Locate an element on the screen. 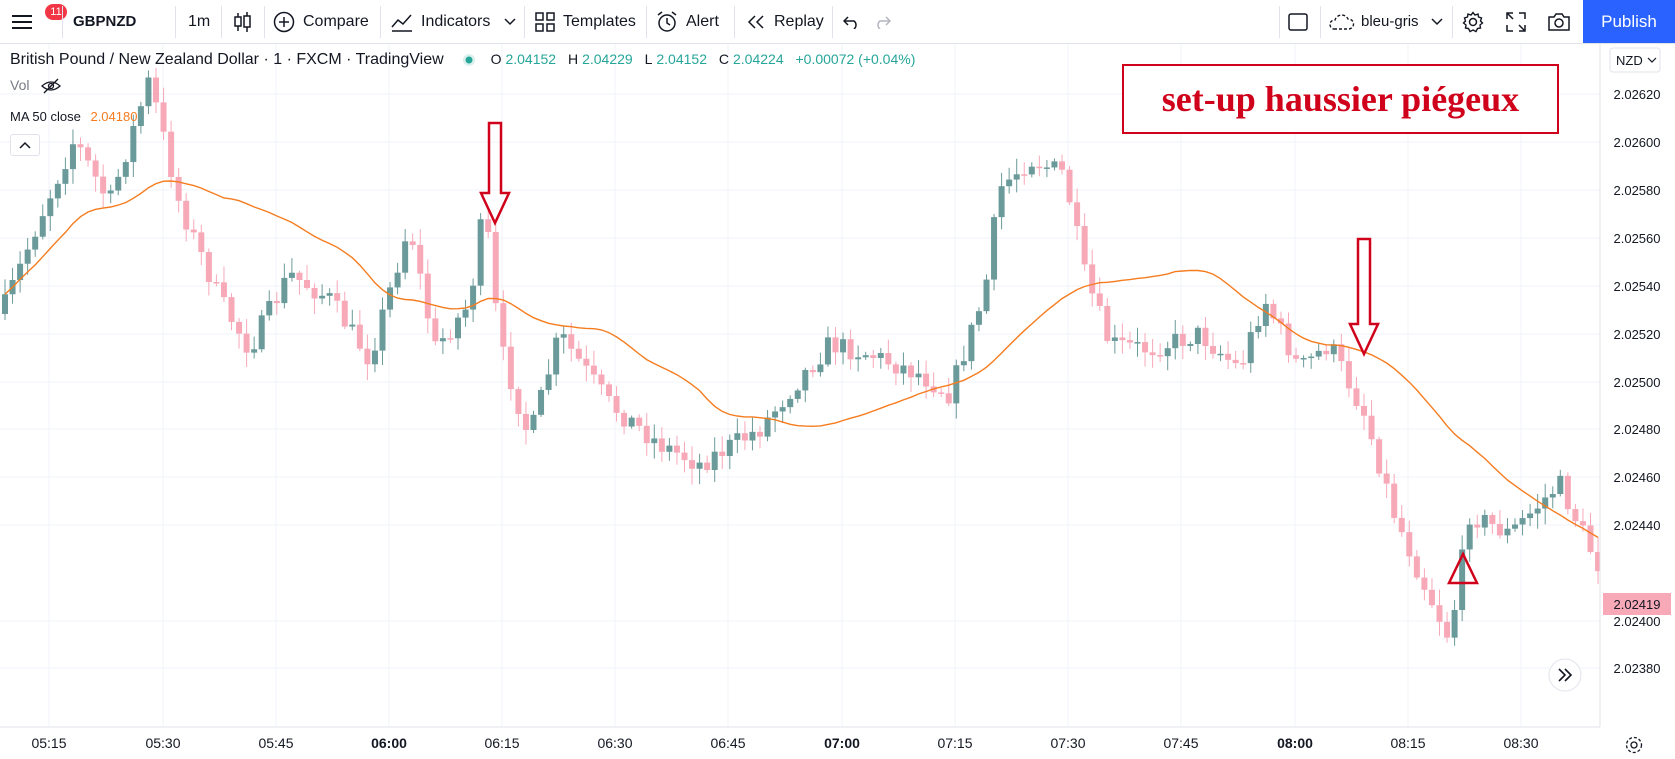 The width and height of the screenshot is (1675, 759). interval-button: 1m is located at coordinates (199, 21).